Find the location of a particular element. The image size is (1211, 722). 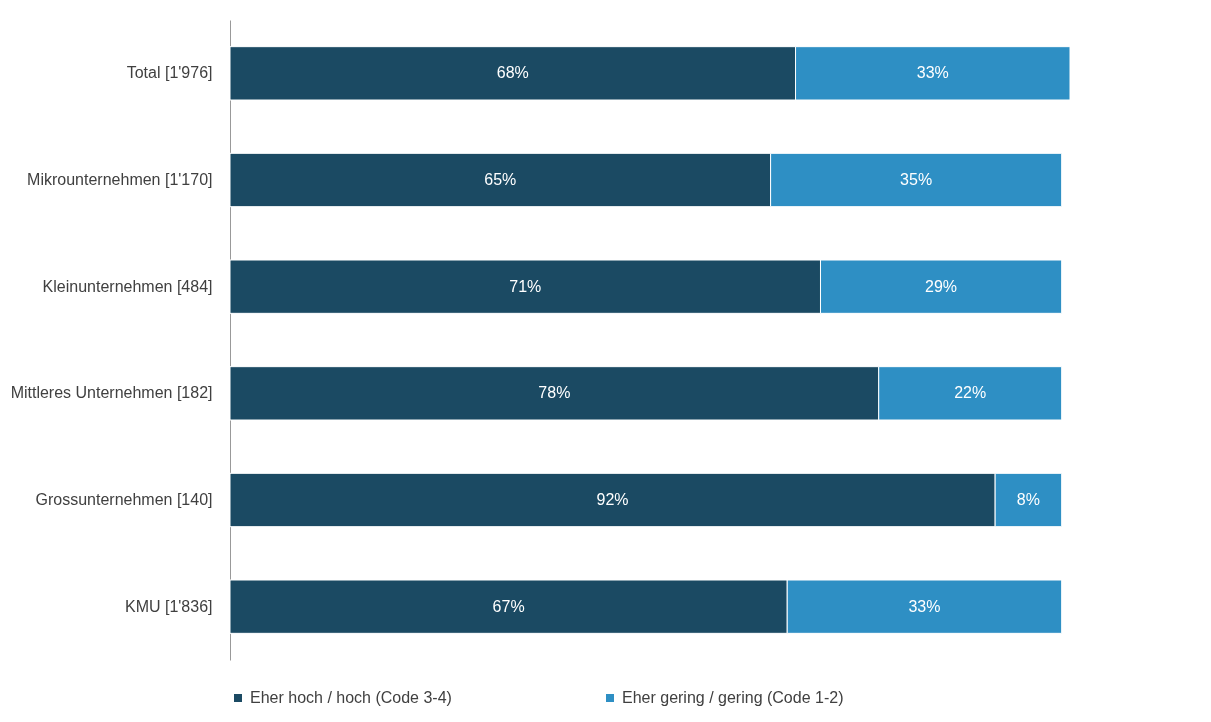

data-label: 35% is located at coordinates (916, 179).